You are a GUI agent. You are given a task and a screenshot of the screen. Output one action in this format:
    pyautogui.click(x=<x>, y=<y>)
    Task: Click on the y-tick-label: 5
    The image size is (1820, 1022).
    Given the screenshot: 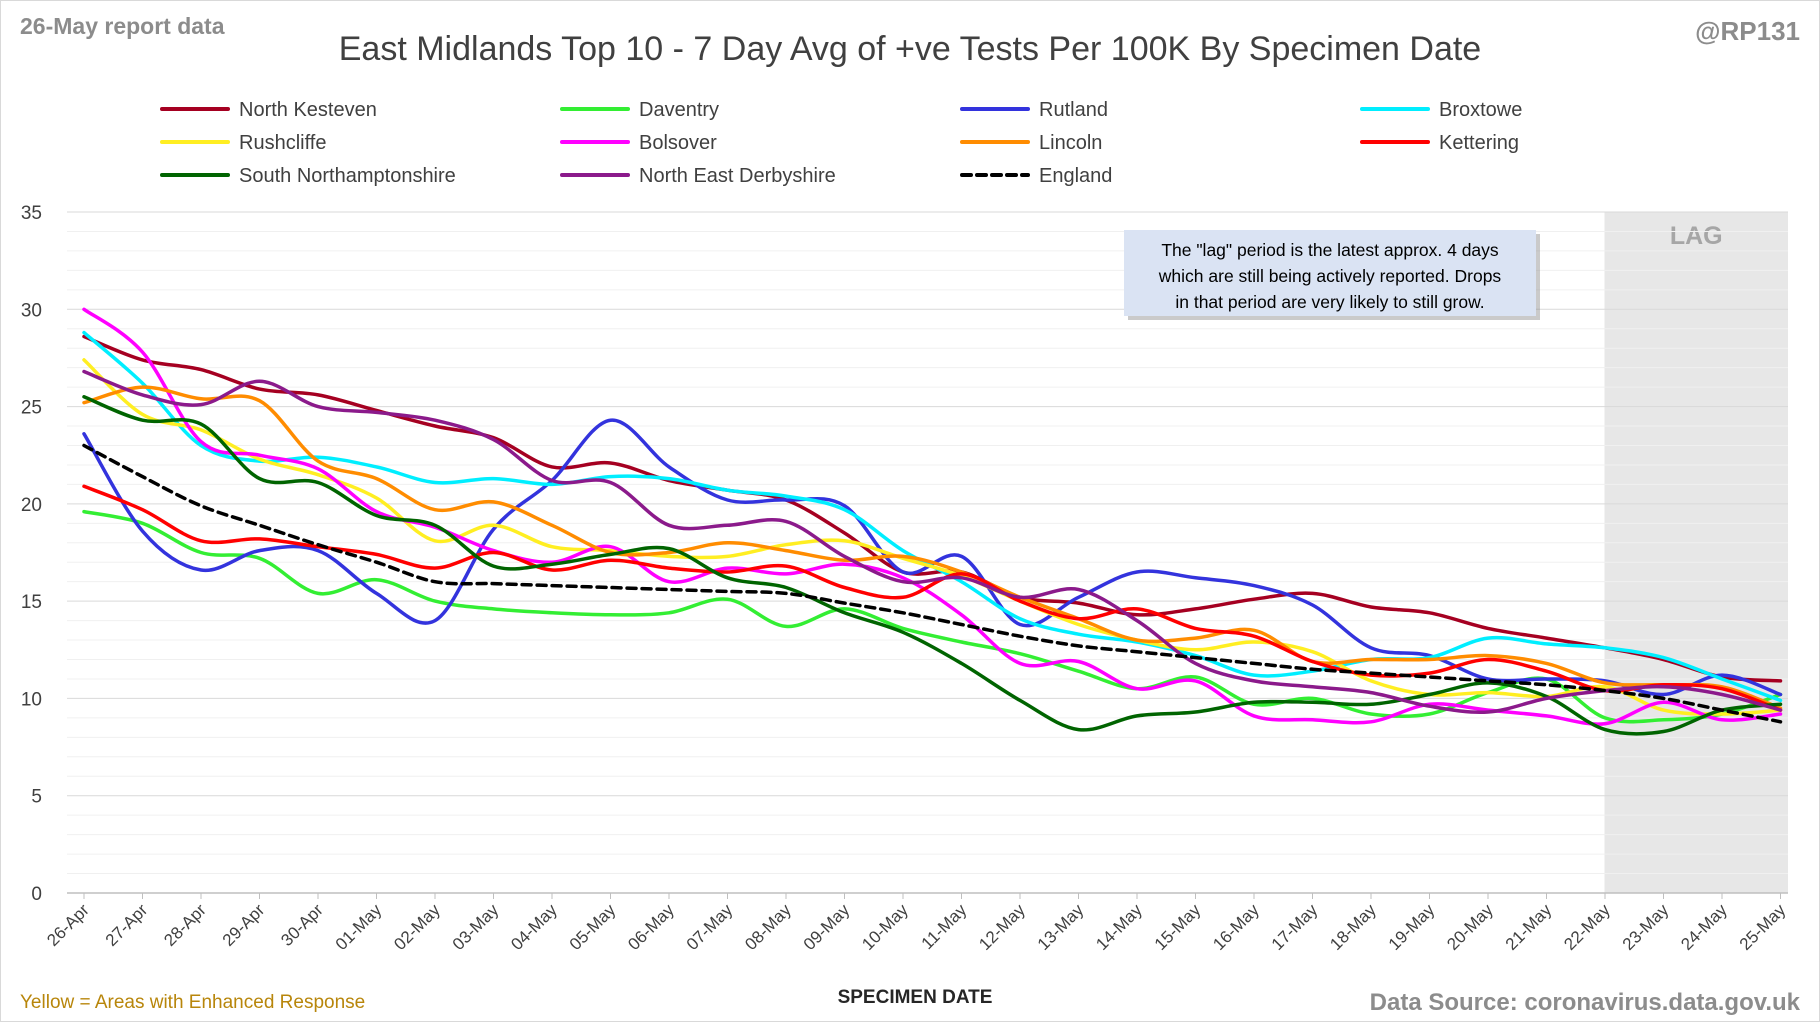 What is the action you would take?
    pyautogui.click(x=36, y=797)
    